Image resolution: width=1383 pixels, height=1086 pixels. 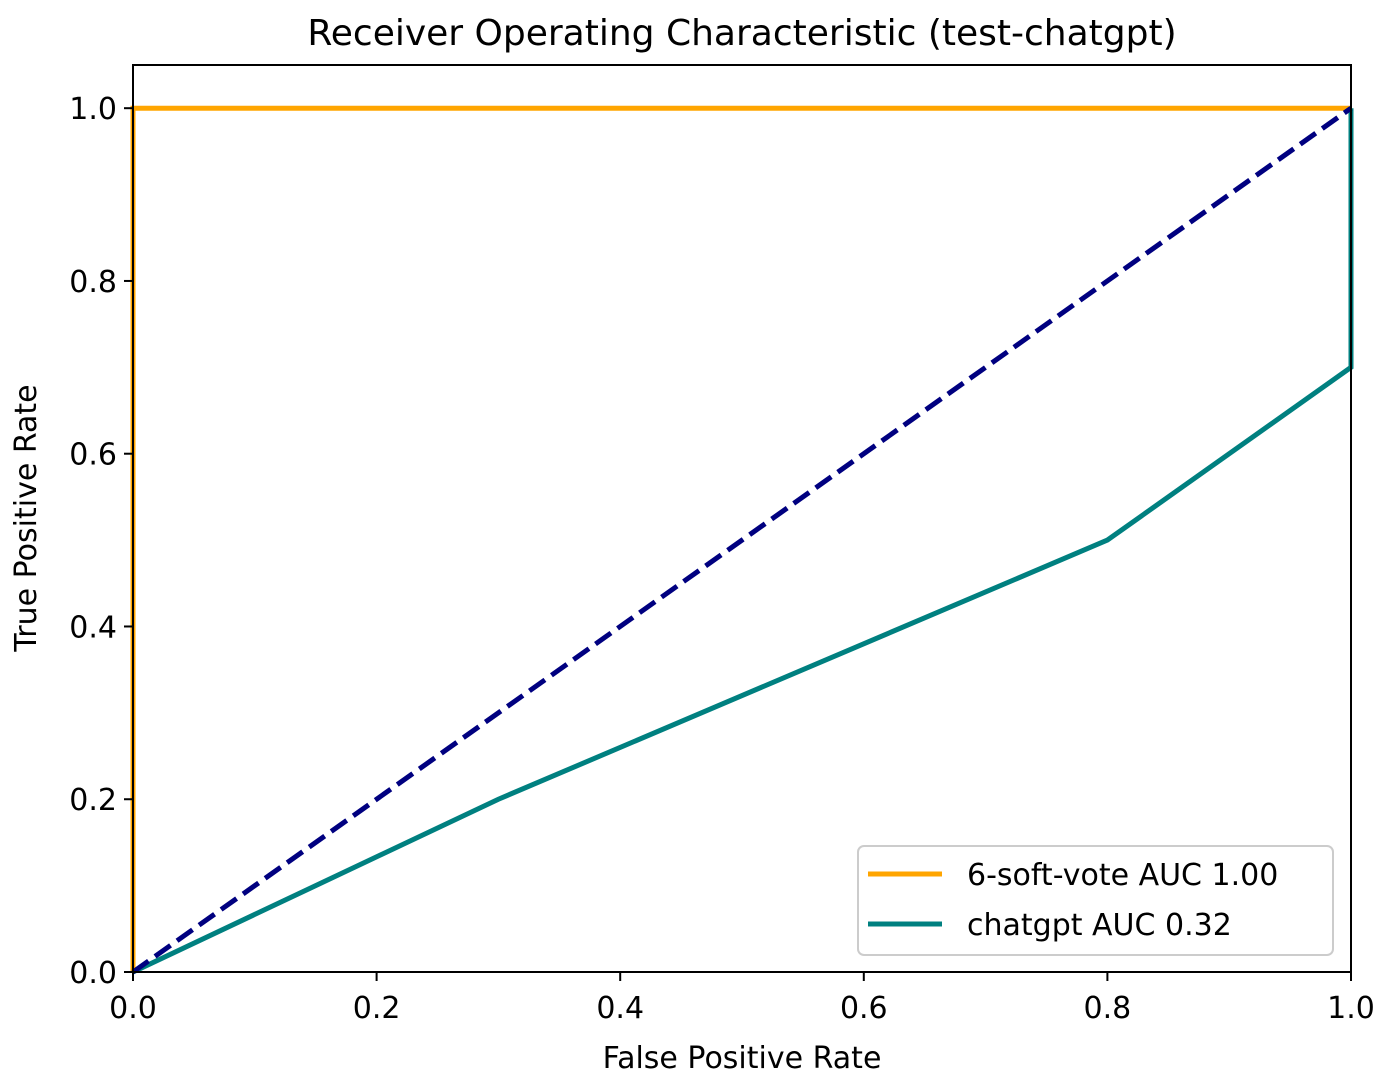 What do you see at coordinates (93, 627) in the screenshot?
I see `y-tick-label: 0.4` at bounding box center [93, 627].